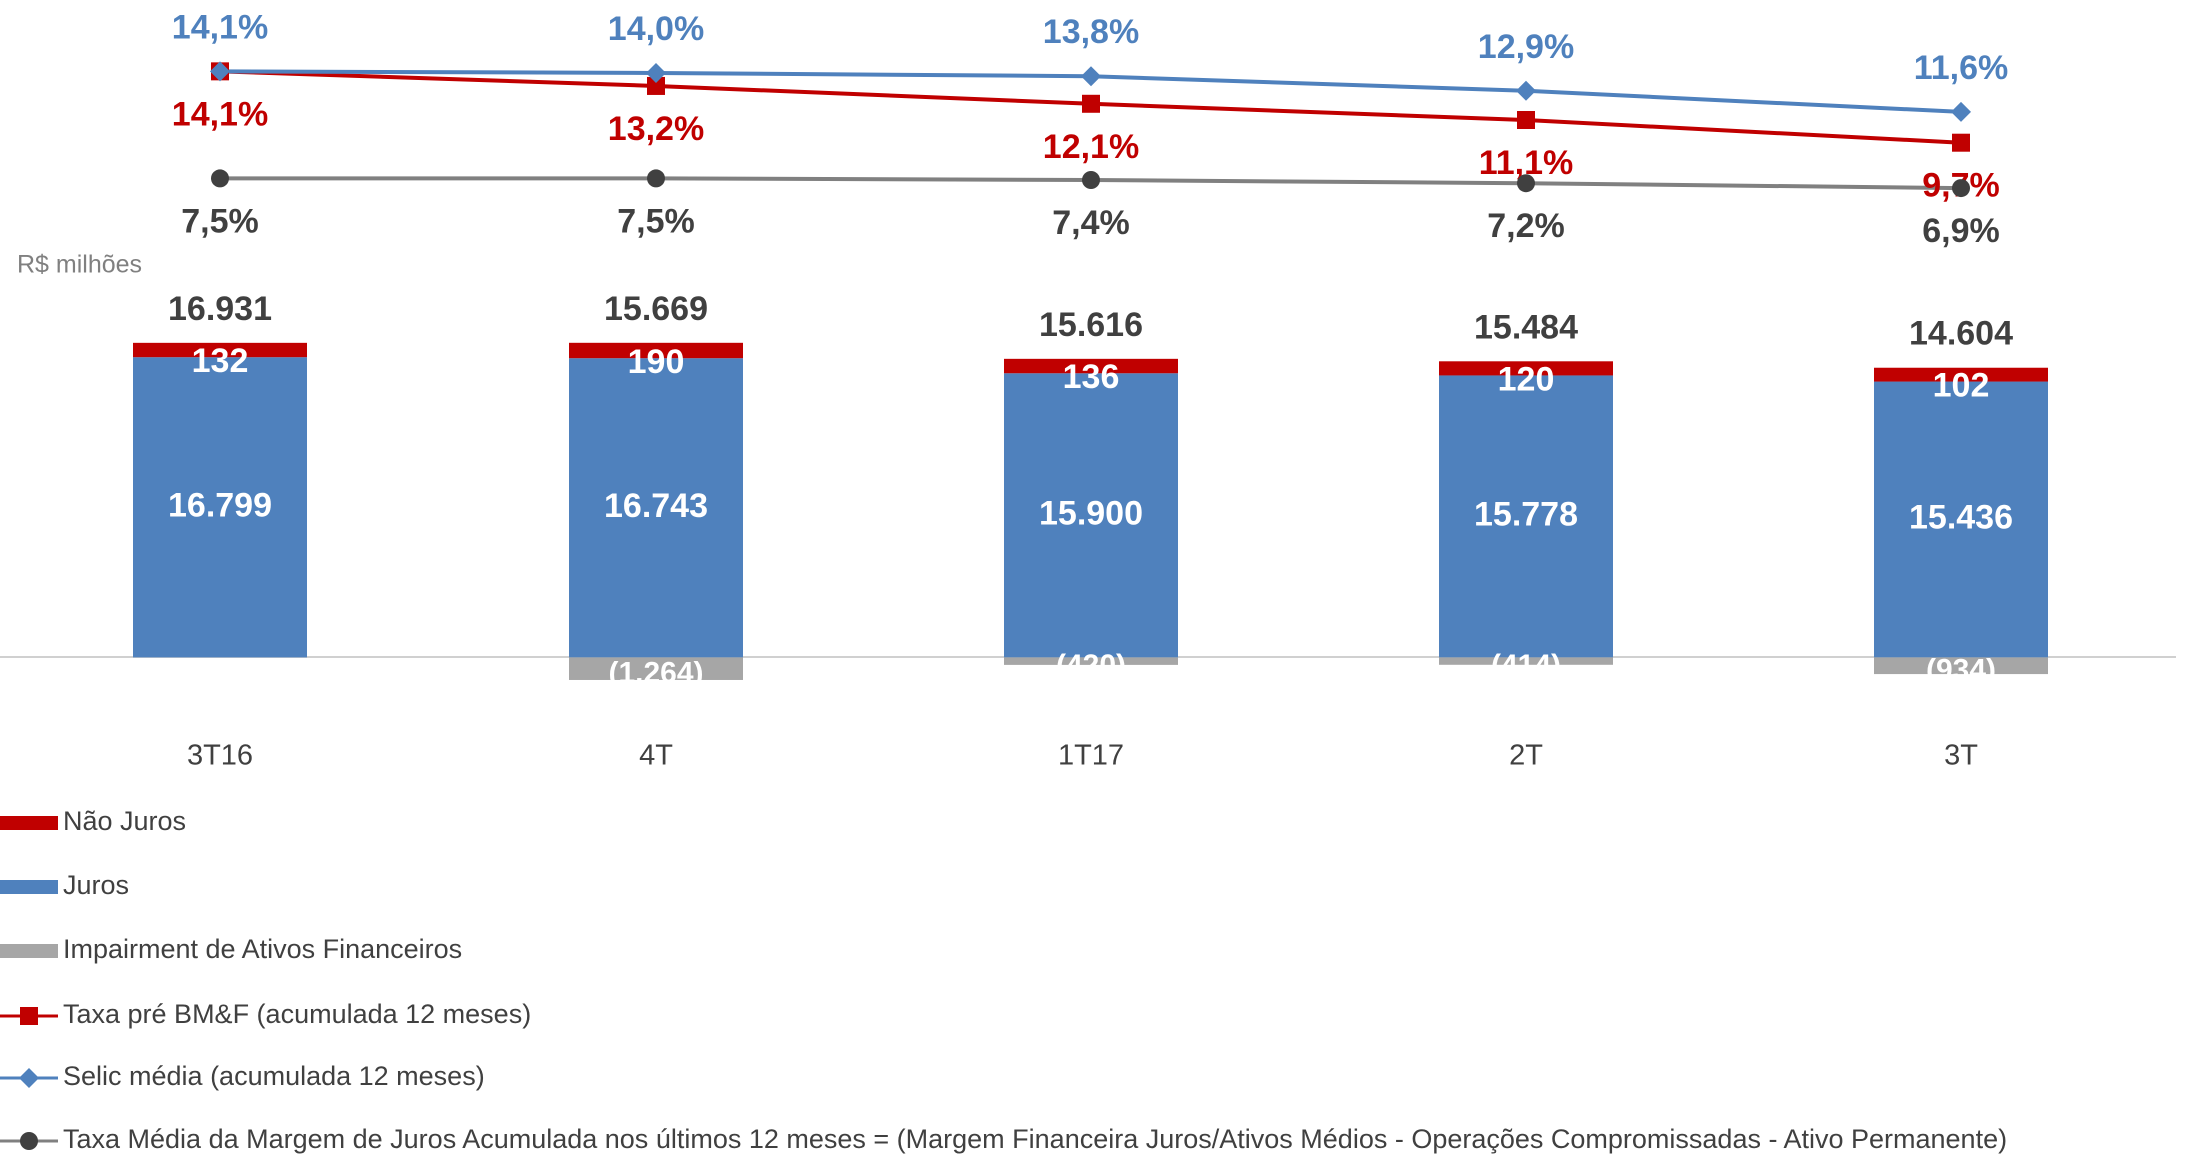 The image size is (2187, 1156). I want to click on legend-label: Selic média (acumulada 12 meses), so click(274, 1076).